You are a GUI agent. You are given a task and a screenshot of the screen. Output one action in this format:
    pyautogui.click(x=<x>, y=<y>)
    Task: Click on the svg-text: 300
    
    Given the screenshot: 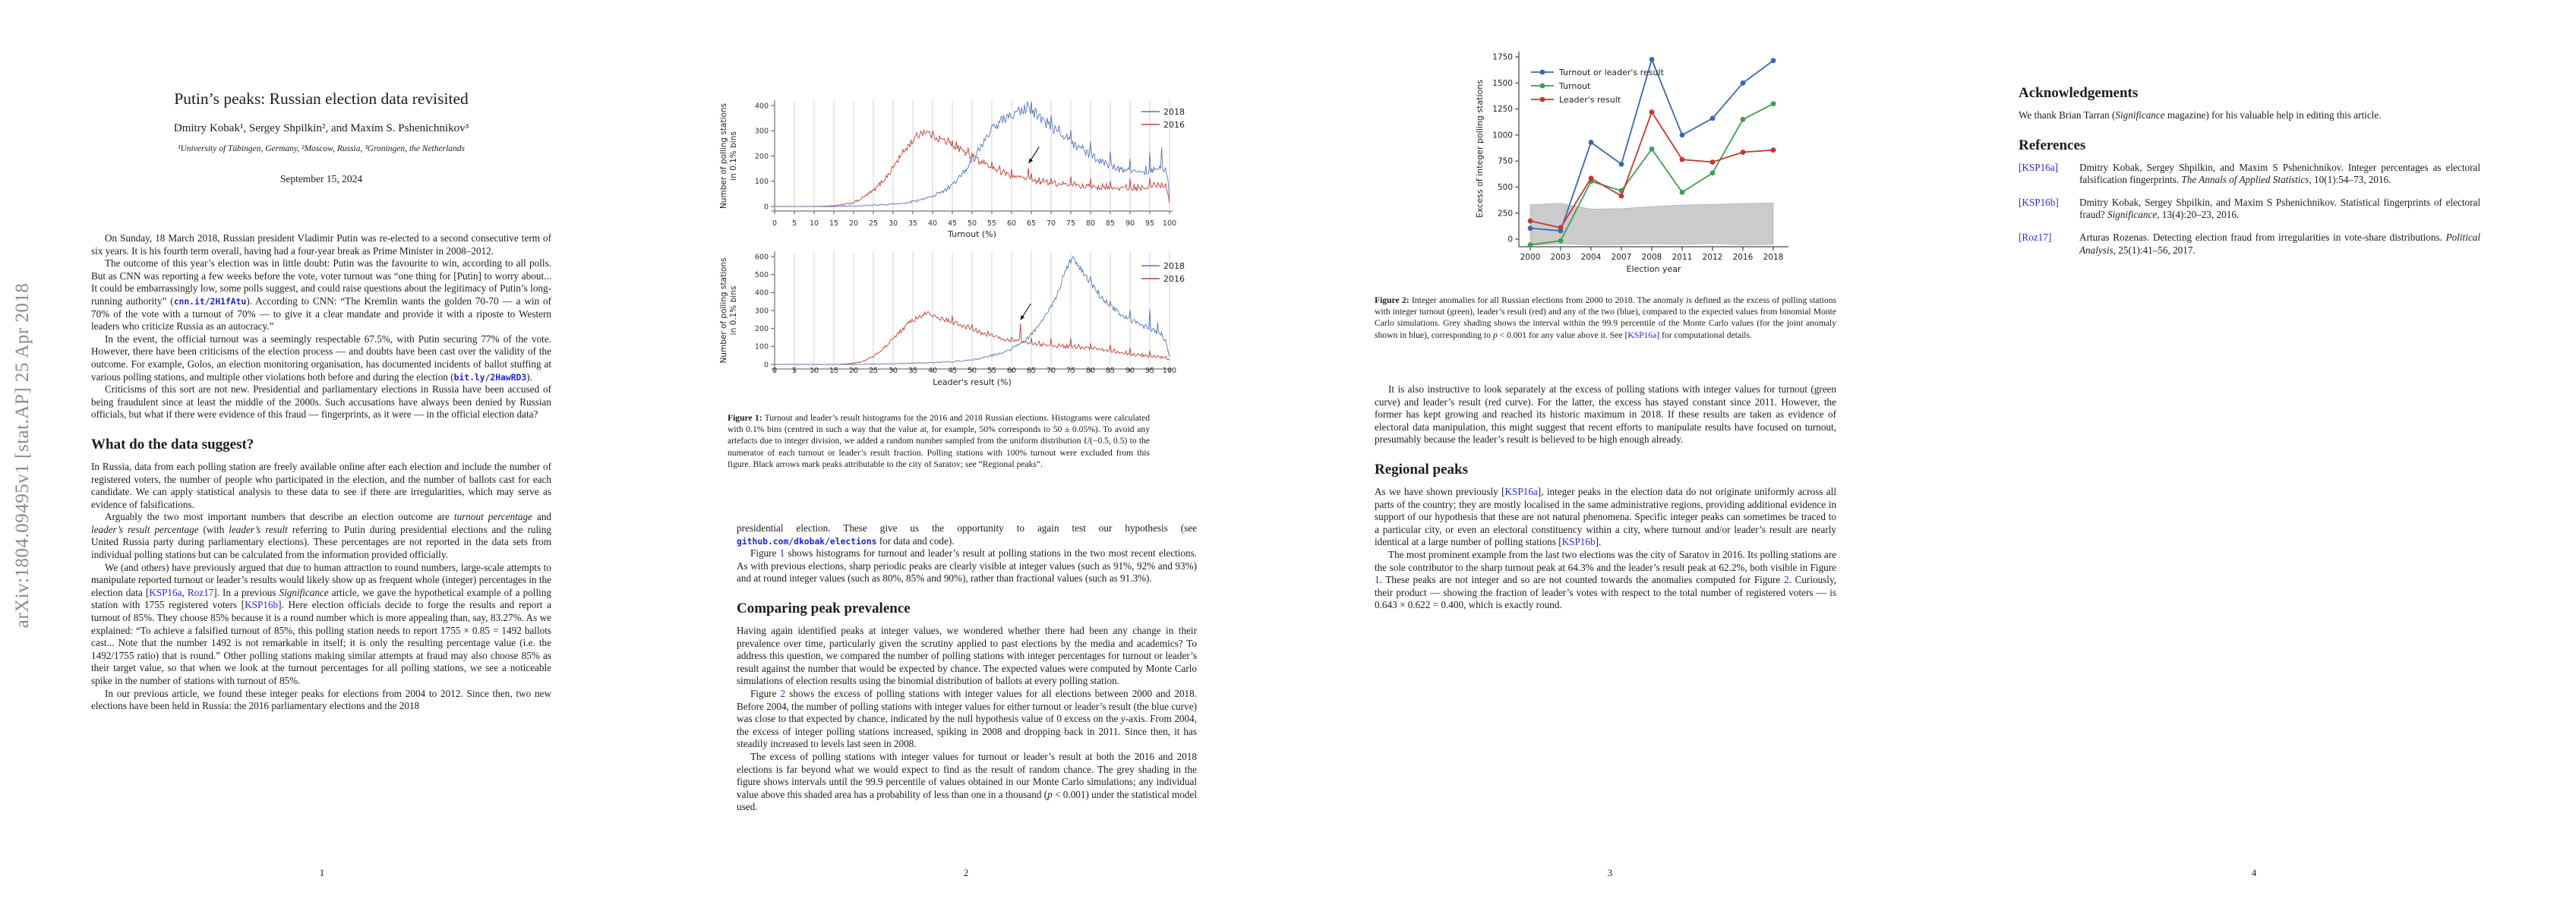 What is the action you would take?
    pyautogui.click(x=762, y=132)
    